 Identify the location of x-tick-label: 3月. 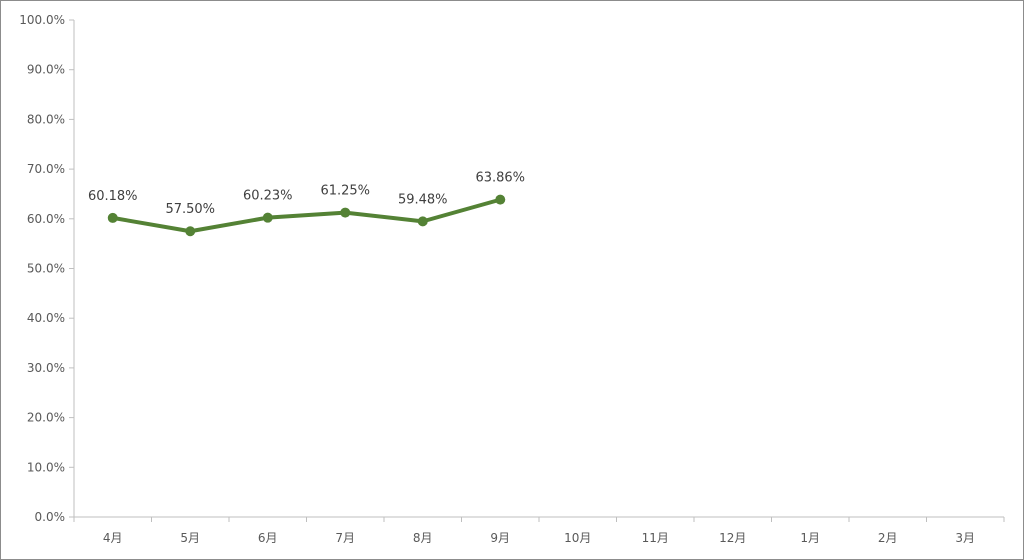
(965, 538).